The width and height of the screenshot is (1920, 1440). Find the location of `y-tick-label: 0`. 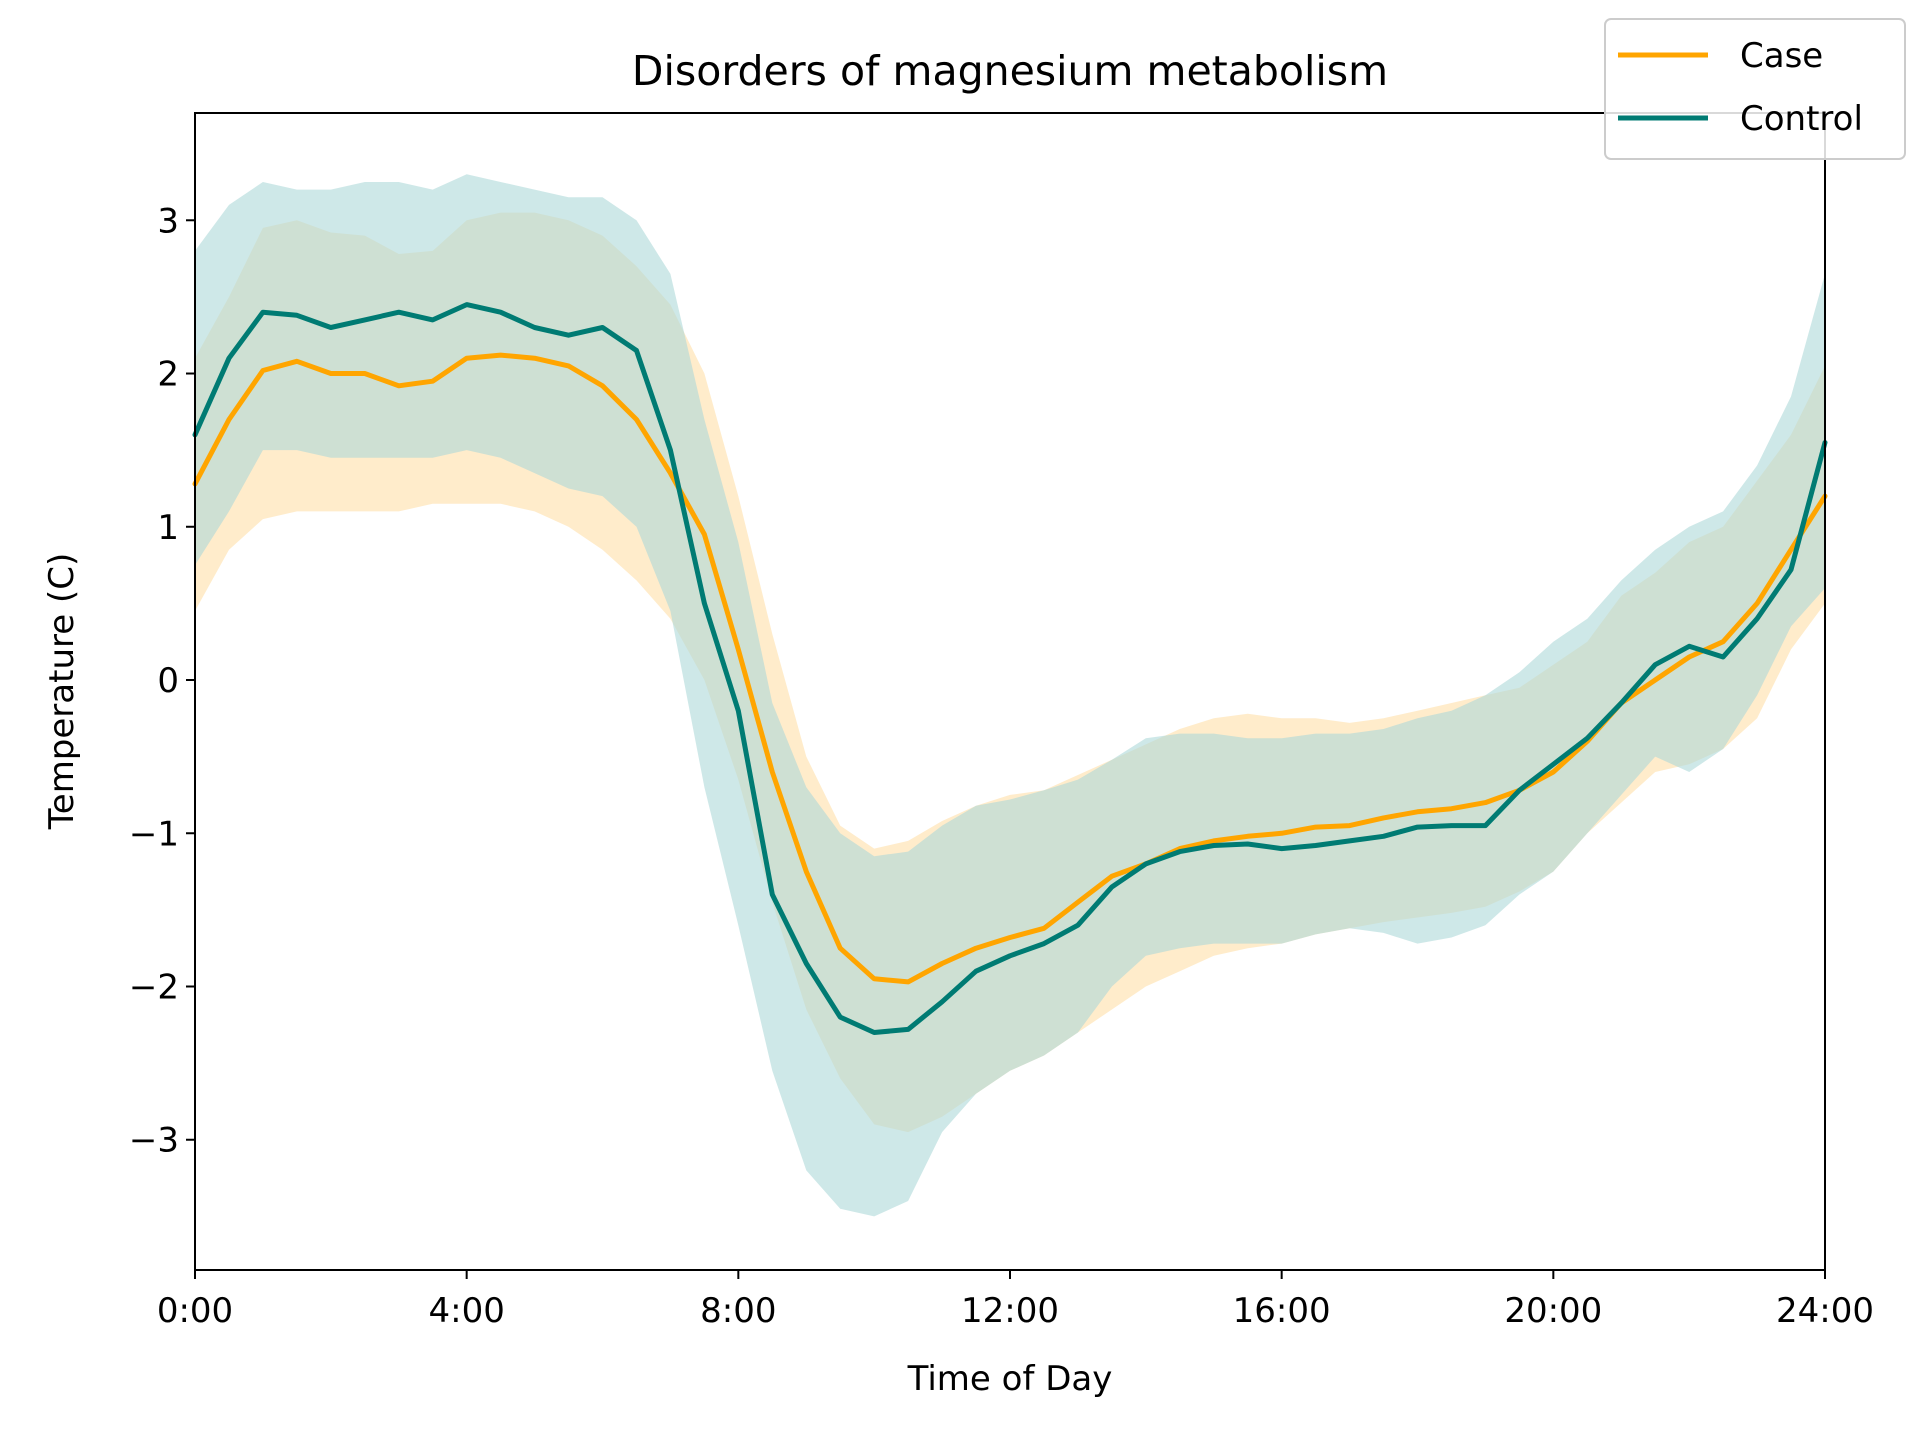

y-tick-label: 0 is located at coordinates (168, 681).